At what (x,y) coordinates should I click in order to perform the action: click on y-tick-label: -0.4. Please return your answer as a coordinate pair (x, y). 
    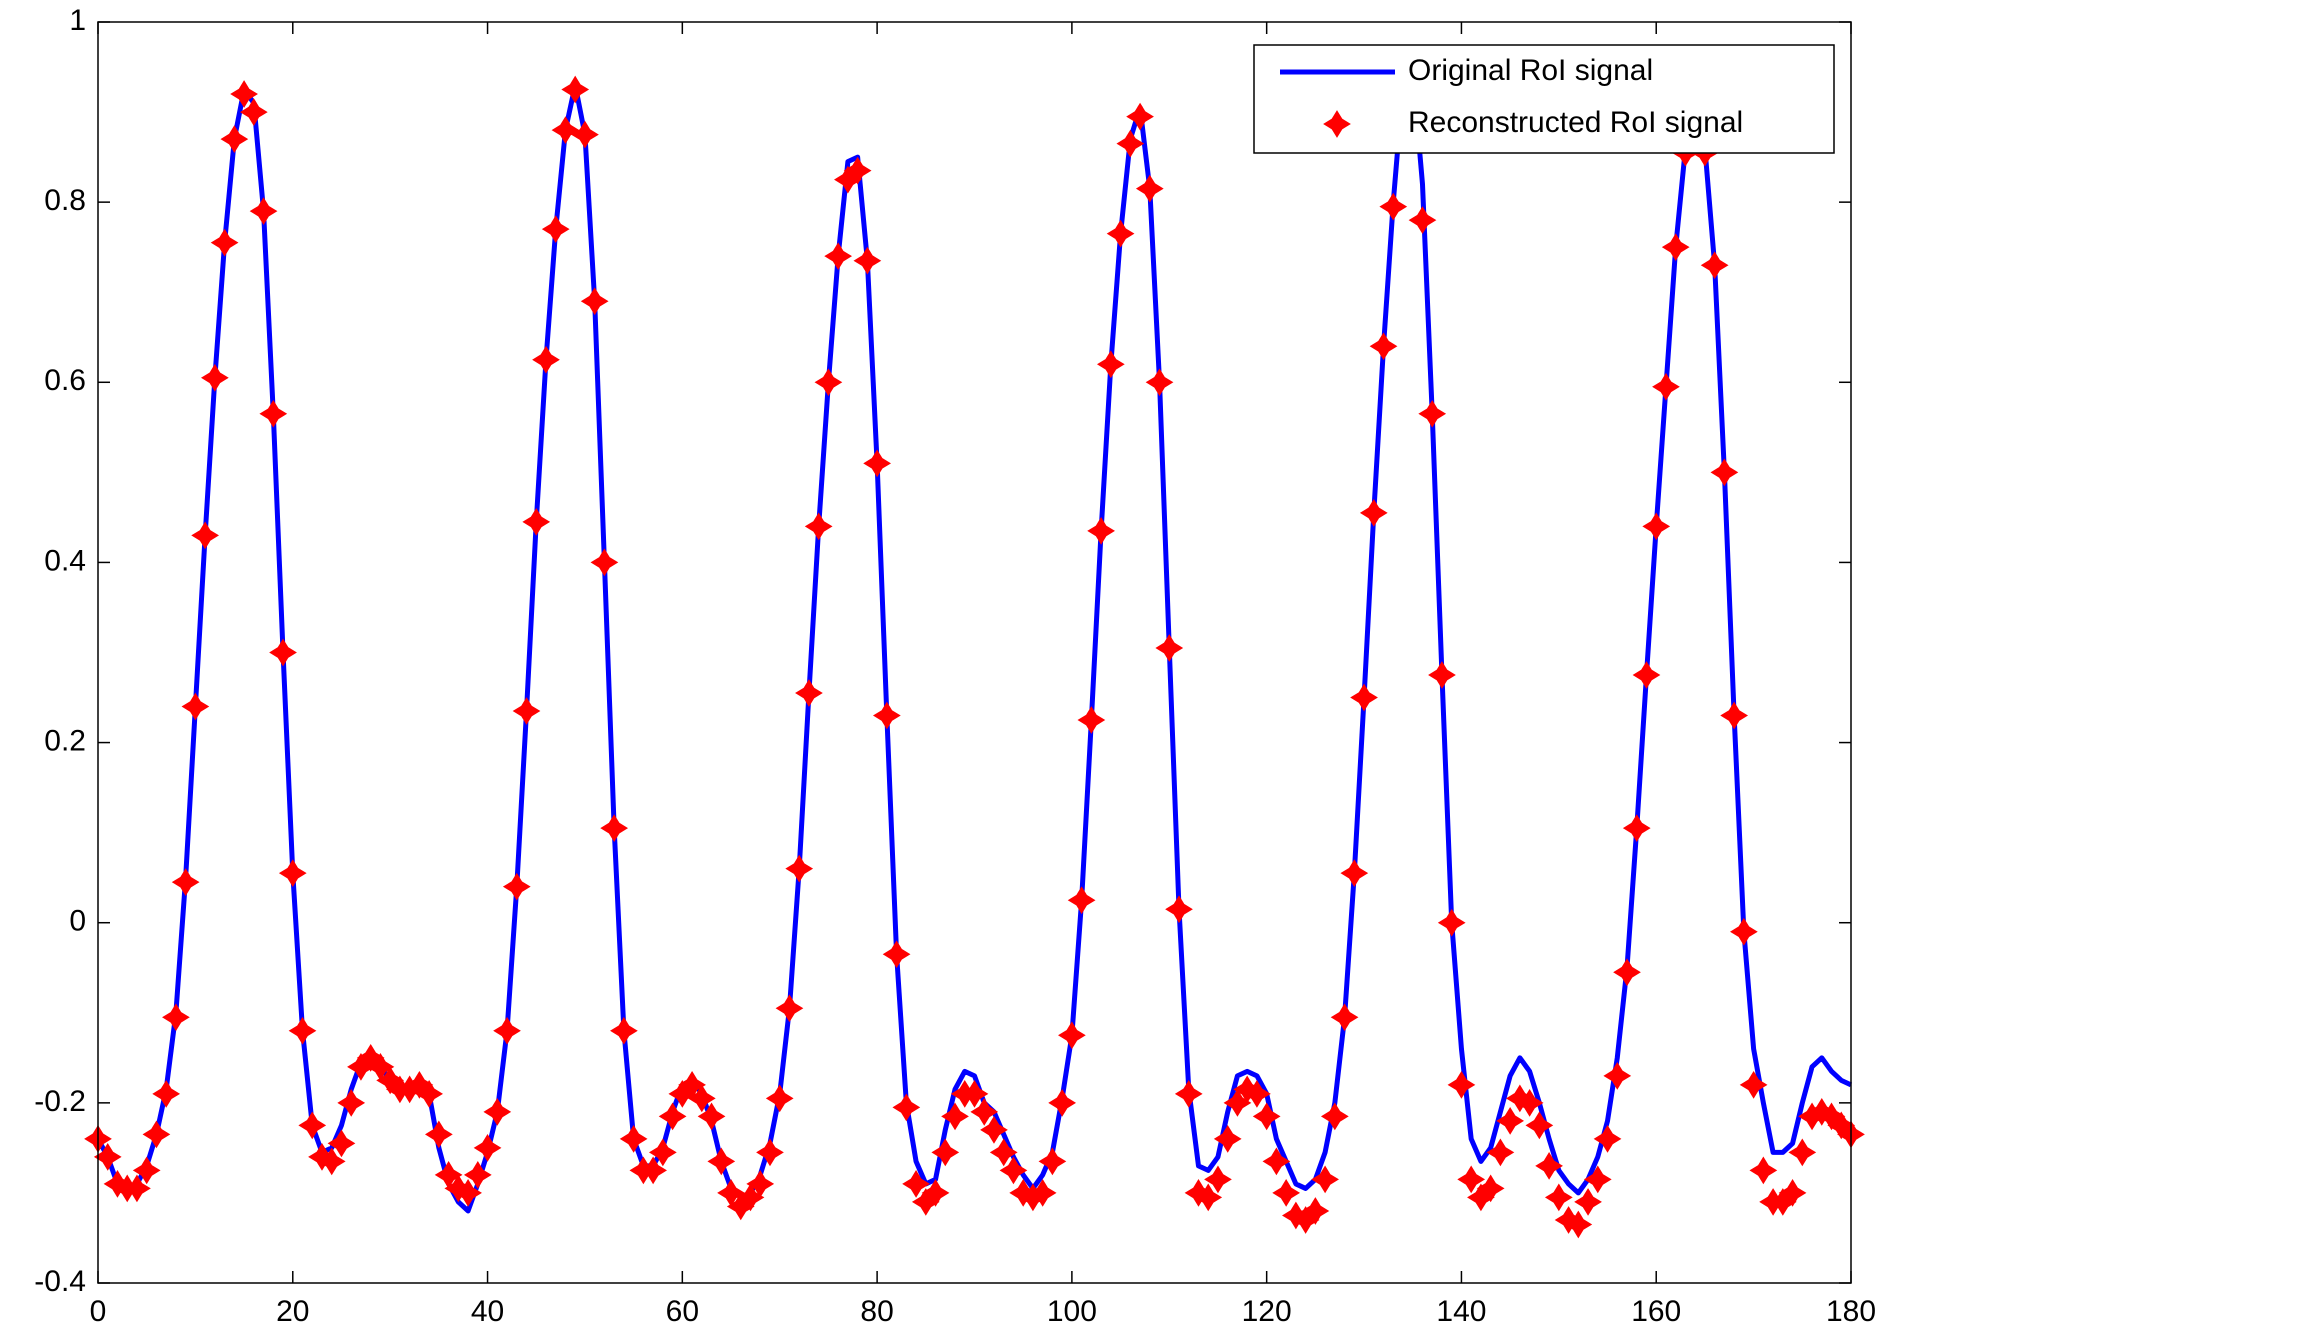
    Looking at the image, I should click on (60, 1281).